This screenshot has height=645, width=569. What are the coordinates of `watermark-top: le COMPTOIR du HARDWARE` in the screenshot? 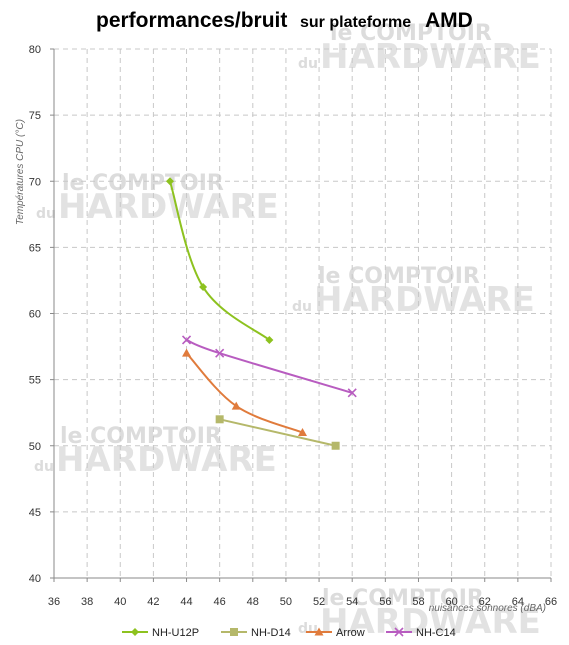 It's located at (419, 49).